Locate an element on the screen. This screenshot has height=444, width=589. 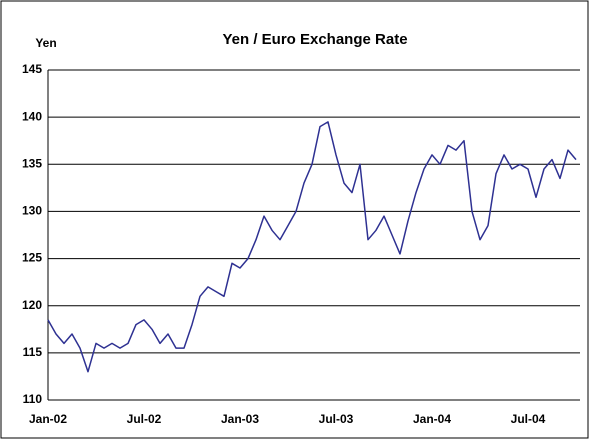
x-tick-label: Jan-03 is located at coordinates (240, 419).